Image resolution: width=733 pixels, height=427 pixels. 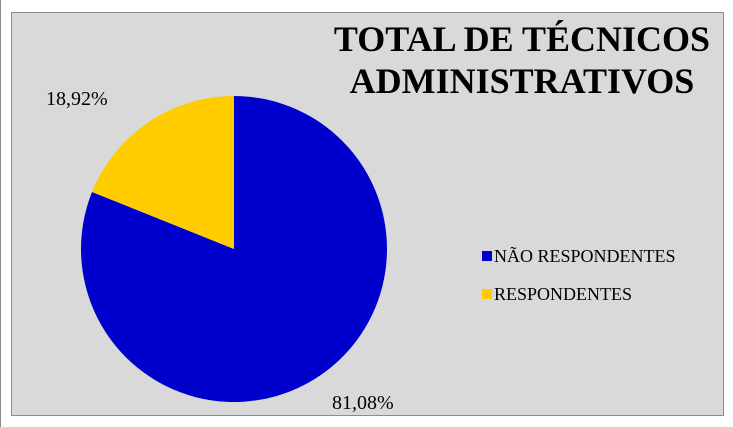 I want to click on outer-edge-line, so click(x=0, y=213).